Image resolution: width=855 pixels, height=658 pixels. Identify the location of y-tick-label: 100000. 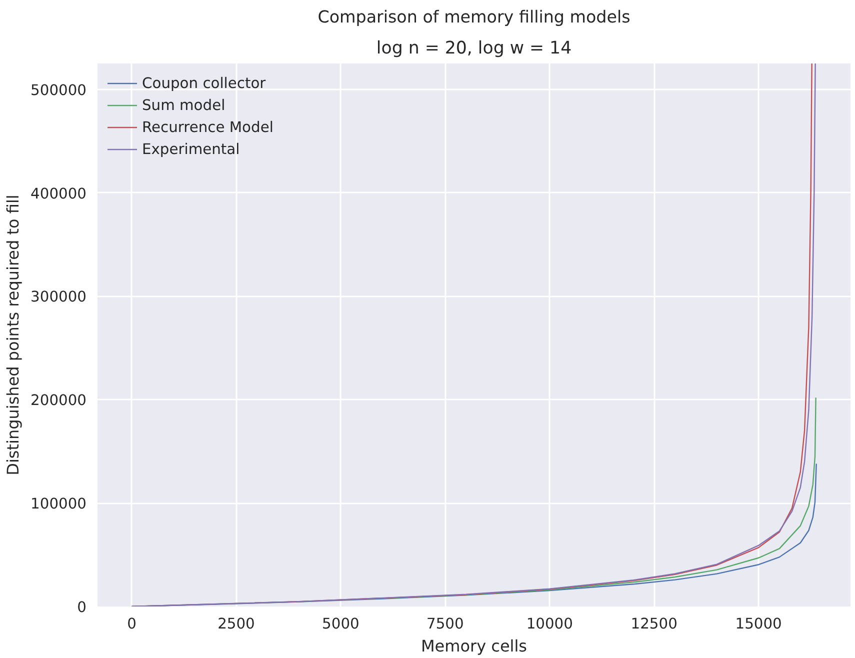
(58, 504).